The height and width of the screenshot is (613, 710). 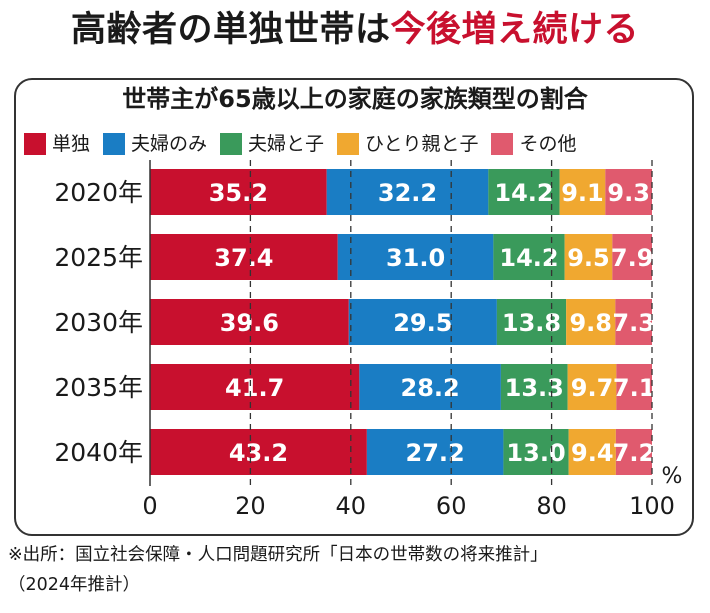 What do you see at coordinates (515, 30) in the screenshot?
I see `headline-red: 今後増え続ける` at bounding box center [515, 30].